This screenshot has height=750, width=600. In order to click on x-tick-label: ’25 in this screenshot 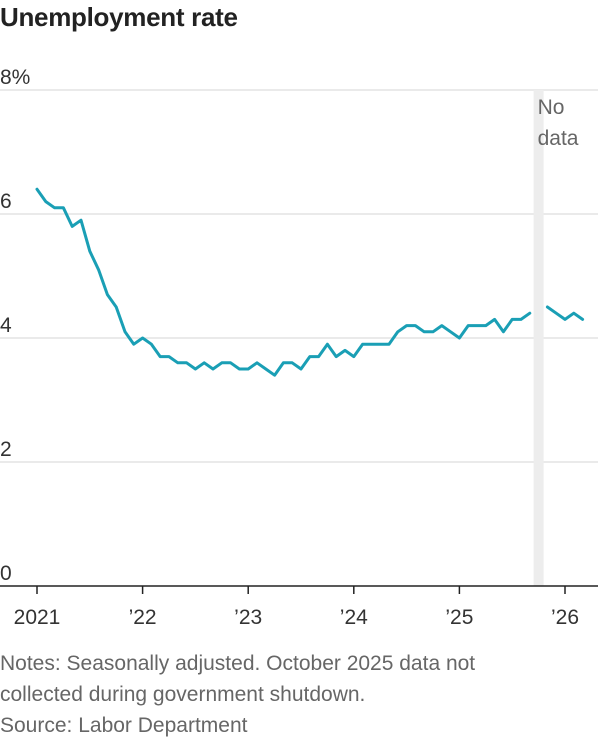, I will do `click(459, 617)`.